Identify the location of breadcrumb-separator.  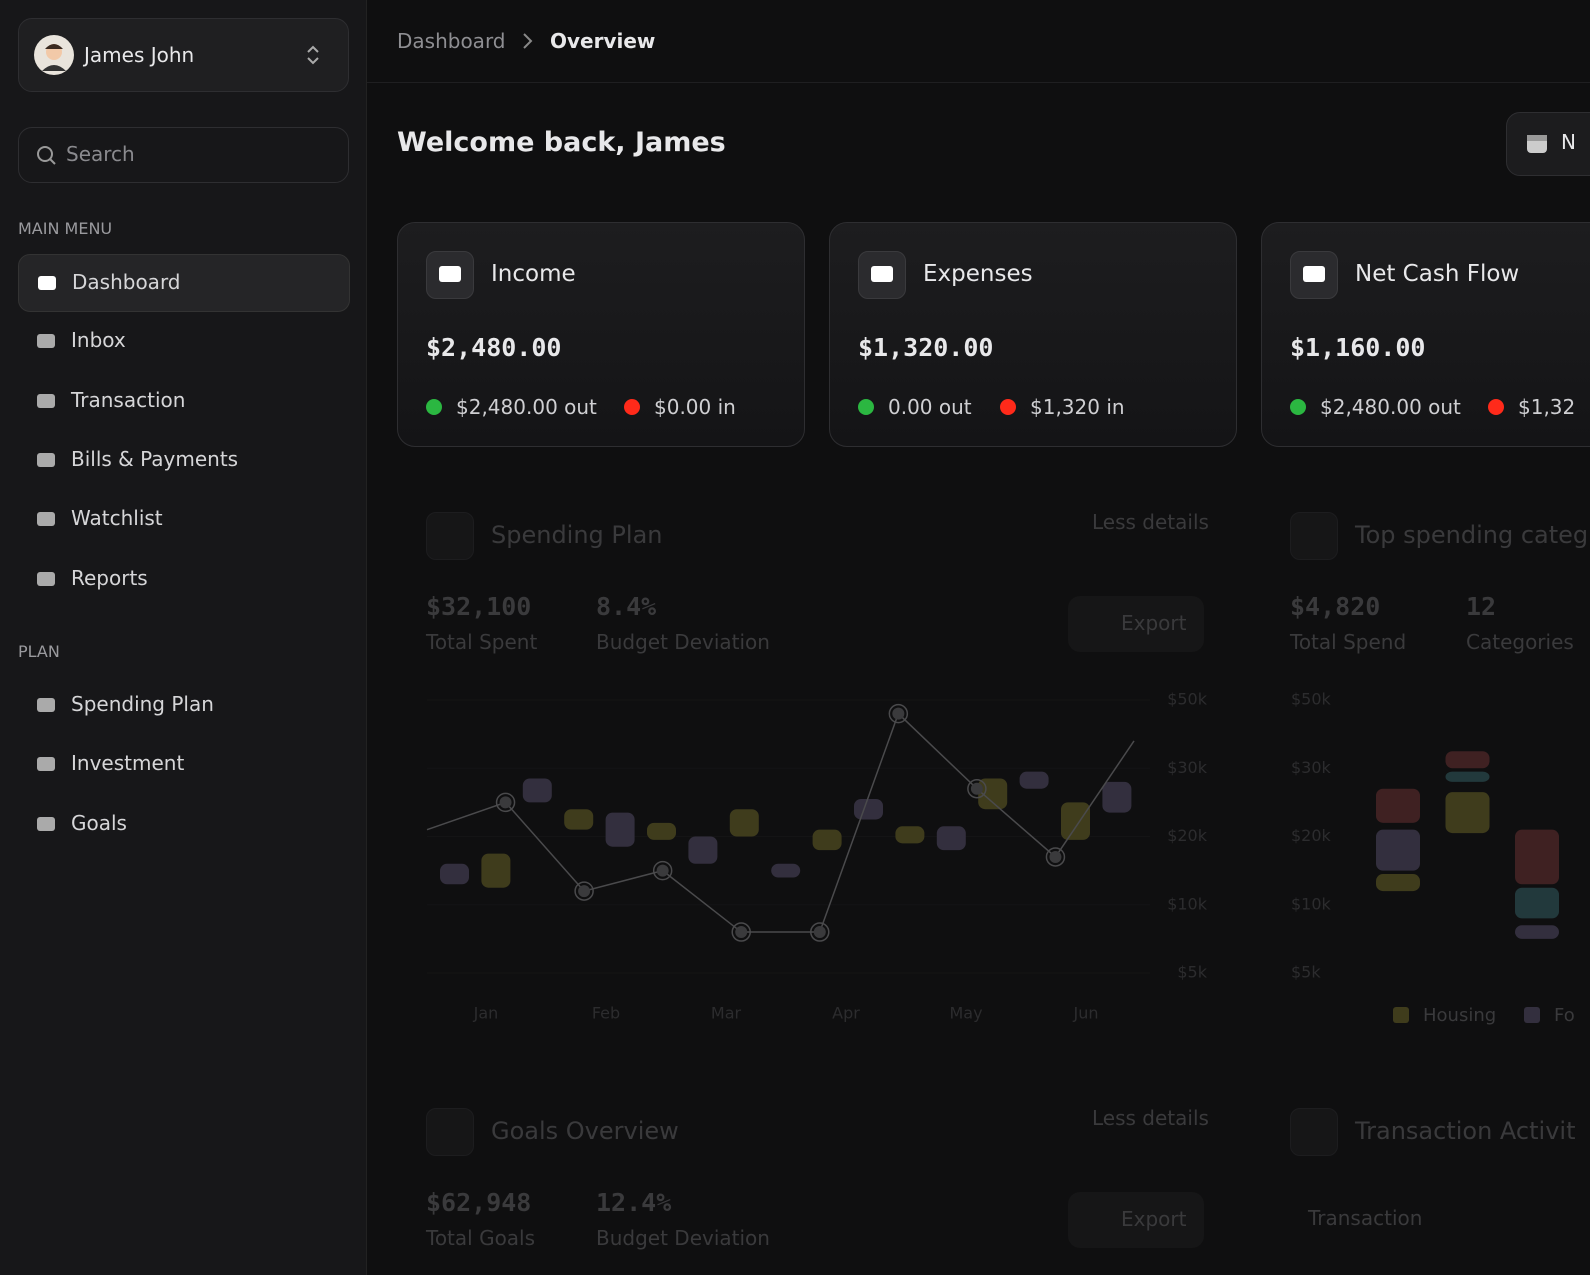
(528, 41).